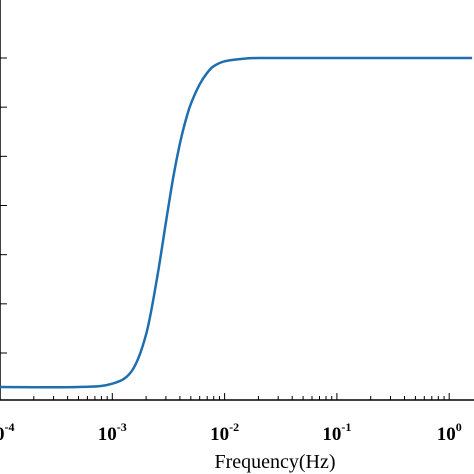 The height and width of the screenshot is (474, 474). I want to click on x-tick-labels: 10-4 10⁻³ 10⁻² 10⁻¹ 10⁰, so click(231, 432).